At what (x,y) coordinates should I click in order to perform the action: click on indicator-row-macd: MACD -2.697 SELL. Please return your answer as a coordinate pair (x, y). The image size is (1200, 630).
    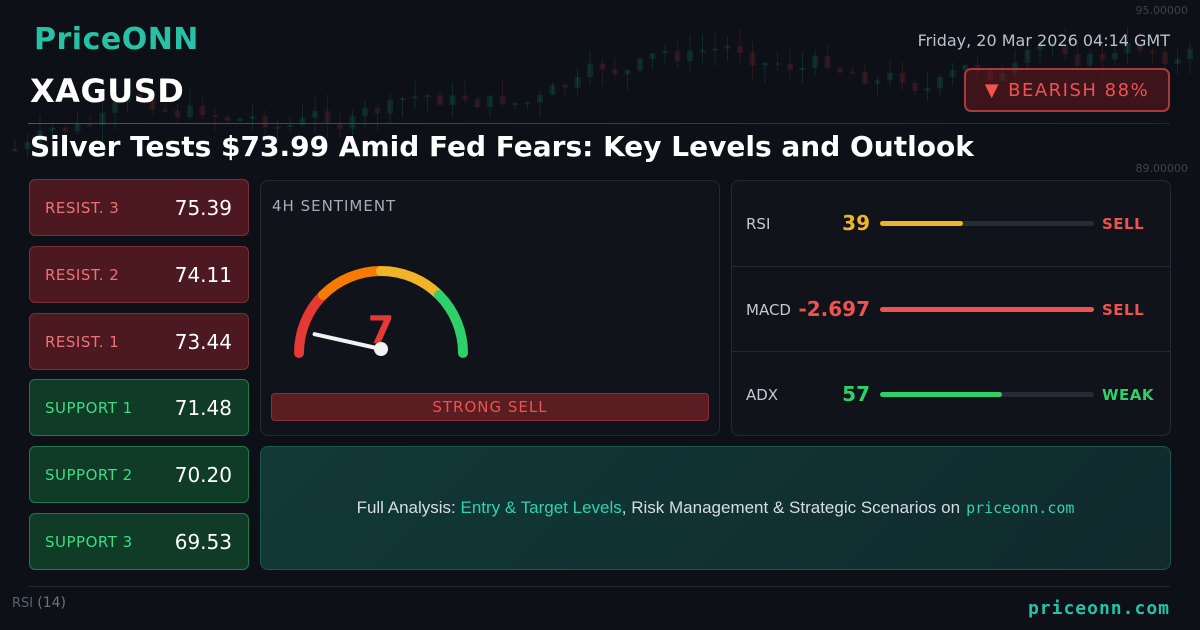
    Looking at the image, I should click on (951, 309).